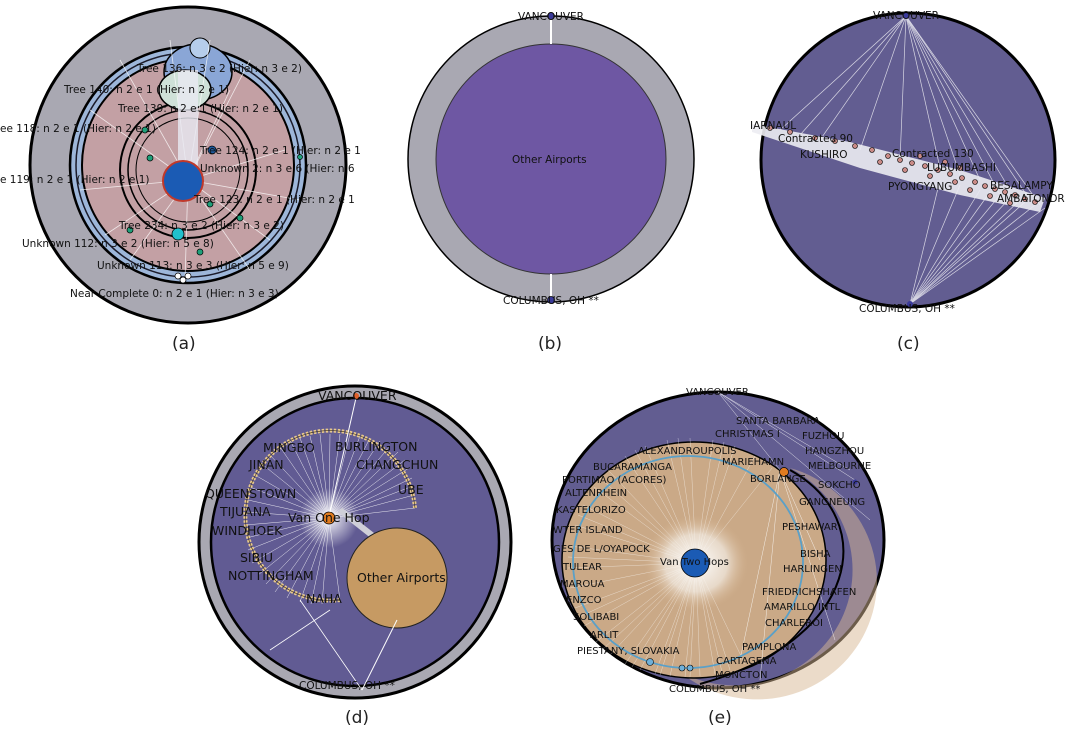 The image size is (1065, 731). What do you see at coordinates (810, 527) in the screenshot?
I see `panel-e-label: PESHAWAR` at bounding box center [810, 527].